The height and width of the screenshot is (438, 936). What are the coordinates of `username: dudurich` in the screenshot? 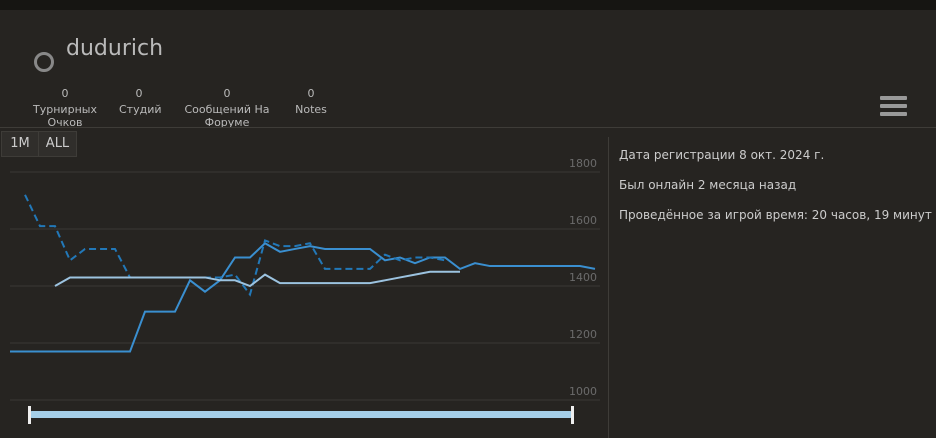 It's located at (115, 48).